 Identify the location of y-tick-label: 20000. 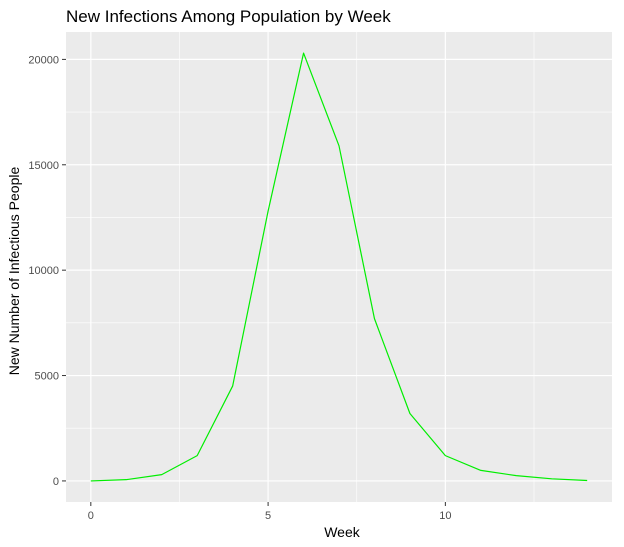
(43, 60).